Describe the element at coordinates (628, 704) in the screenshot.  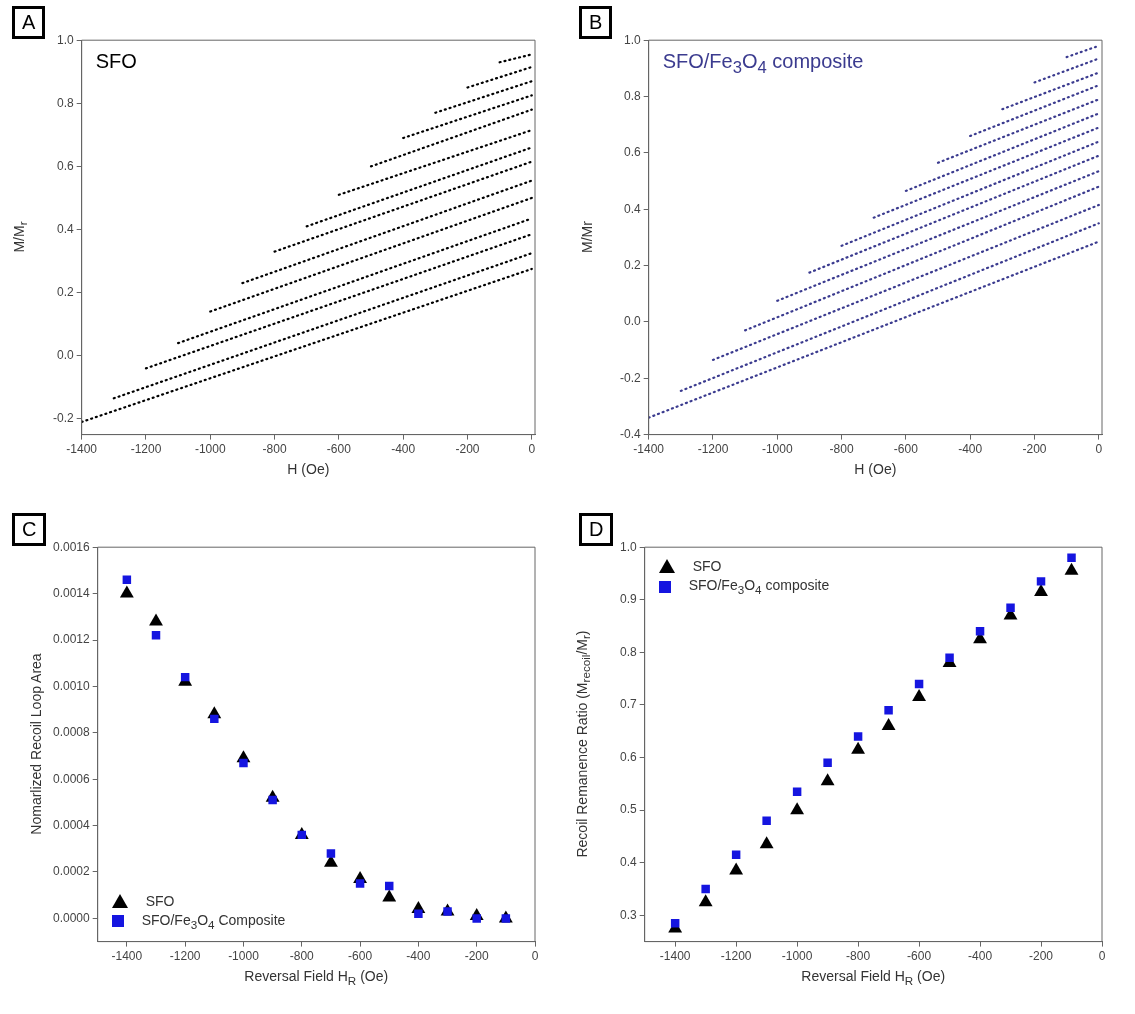
I see `y-tick-label: 0.7` at that location.